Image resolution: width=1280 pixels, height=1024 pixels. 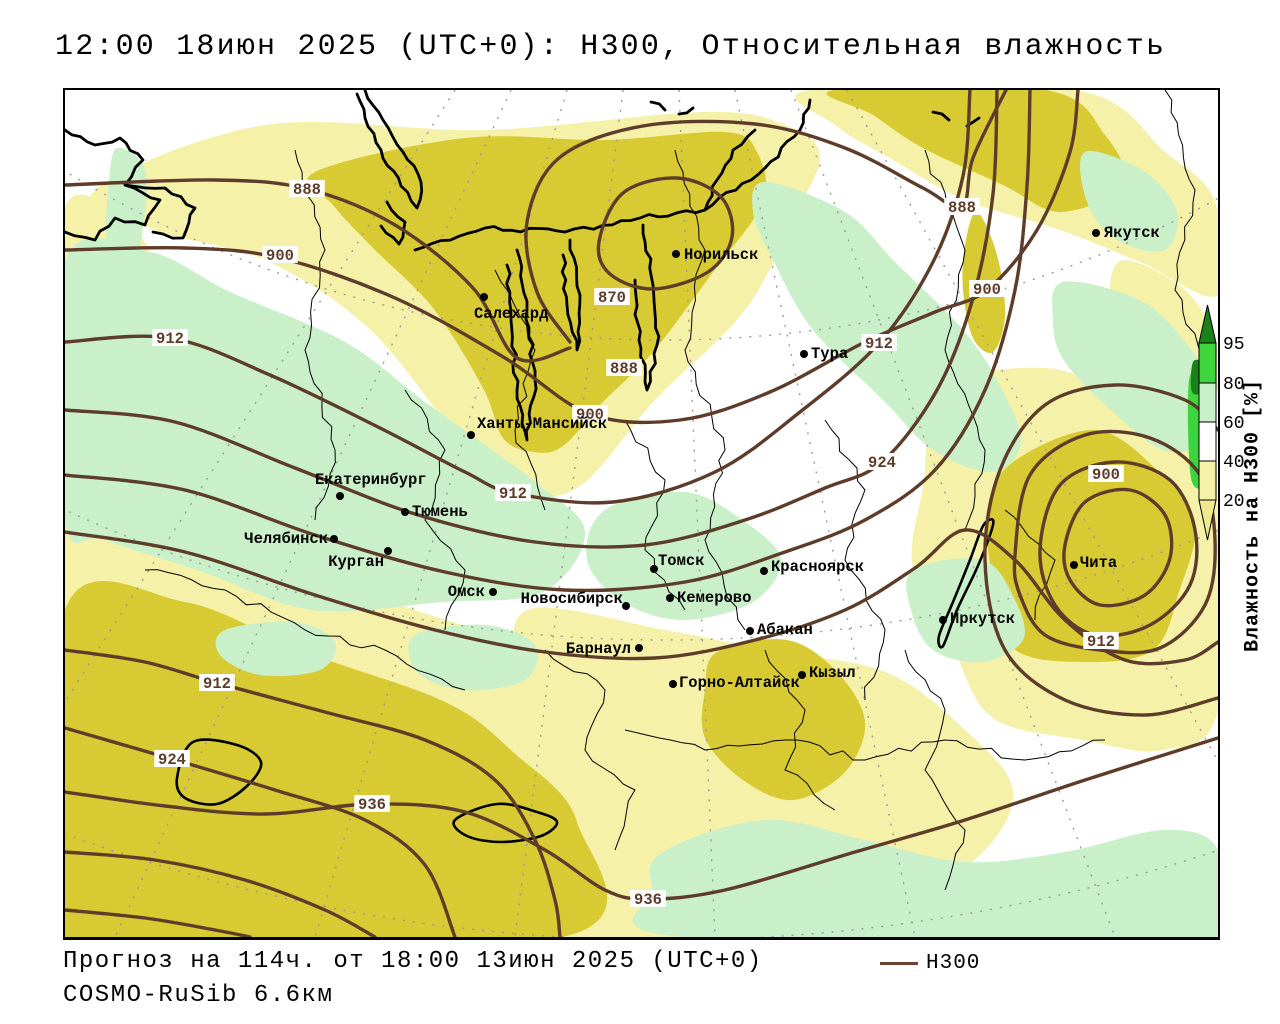 What do you see at coordinates (714, 598) in the screenshot?
I see `city-label: Кемерово` at bounding box center [714, 598].